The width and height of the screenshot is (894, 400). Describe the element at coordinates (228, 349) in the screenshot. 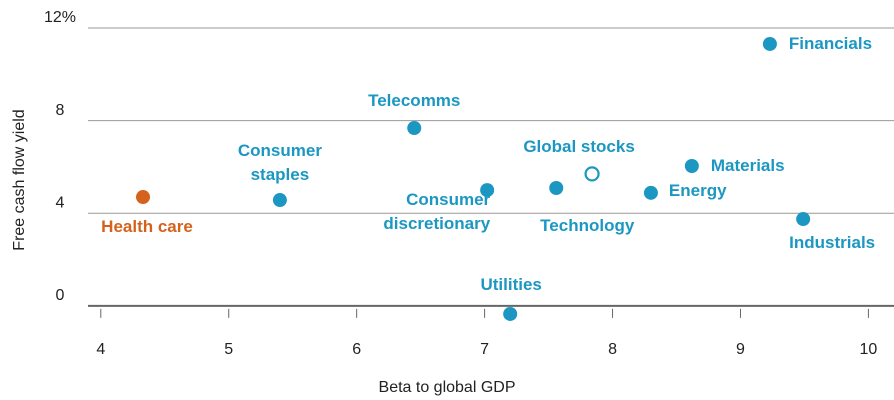

I see `x-tick-label: 5` at that location.